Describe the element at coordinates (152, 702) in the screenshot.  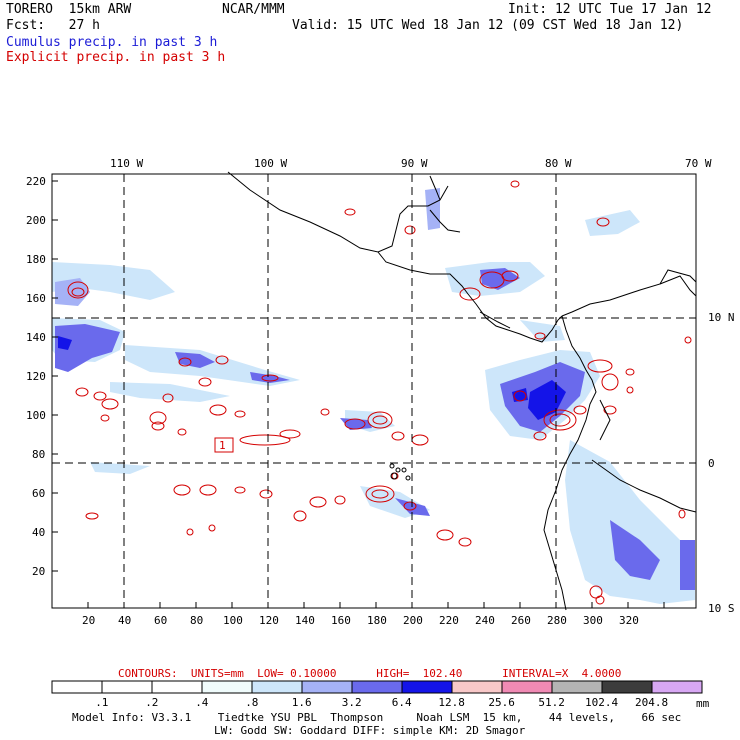
I see `colorbar-label: .2` at that location.